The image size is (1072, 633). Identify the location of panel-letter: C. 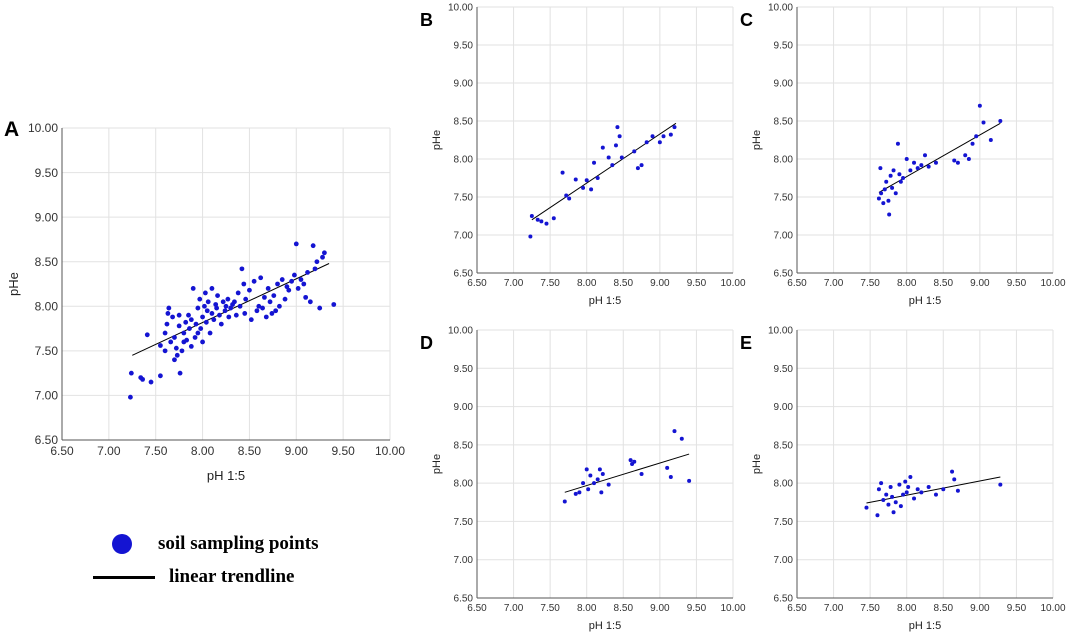
(746, 20).